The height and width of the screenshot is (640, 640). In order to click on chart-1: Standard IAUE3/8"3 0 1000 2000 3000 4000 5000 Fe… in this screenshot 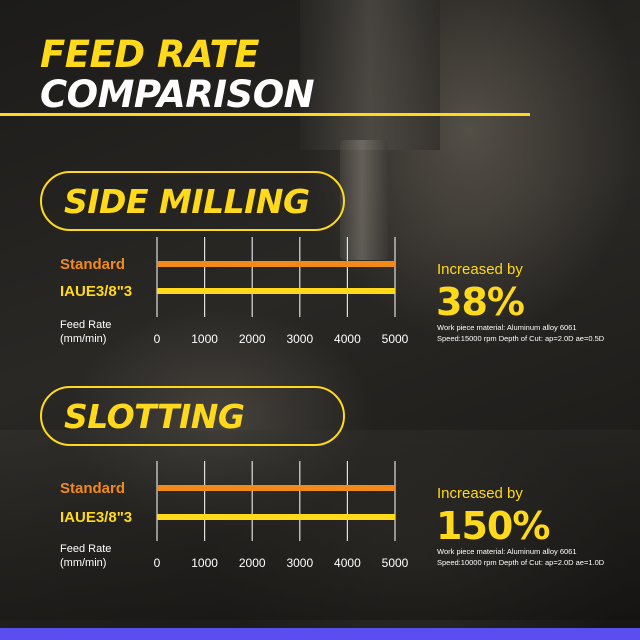, I will do `click(234, 515)`.